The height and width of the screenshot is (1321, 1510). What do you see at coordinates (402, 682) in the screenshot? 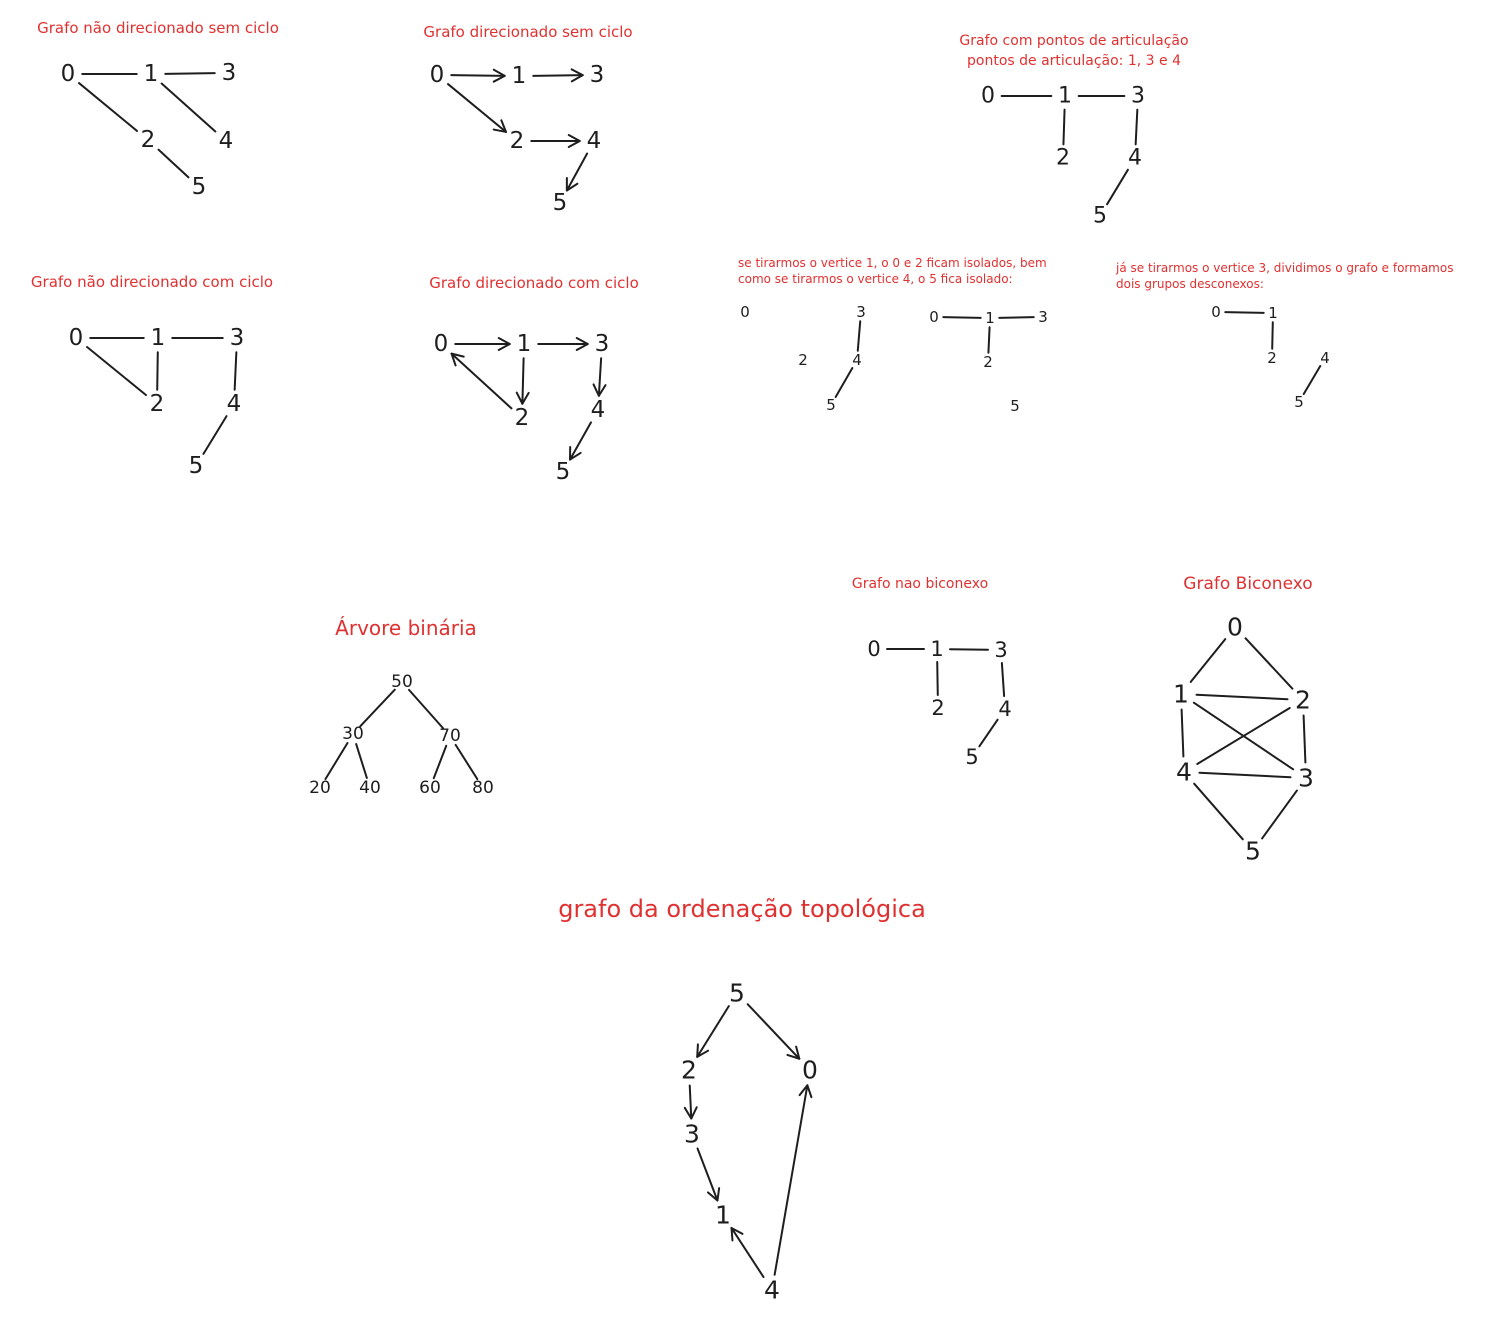
I see `graph-node: 50` at bounding box center [402, 682].